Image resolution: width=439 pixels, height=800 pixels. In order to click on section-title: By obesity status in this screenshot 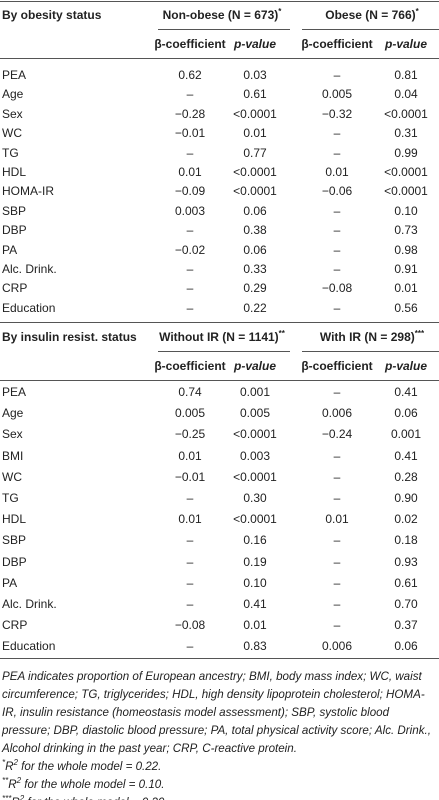, I will do `click(52, 15)`.